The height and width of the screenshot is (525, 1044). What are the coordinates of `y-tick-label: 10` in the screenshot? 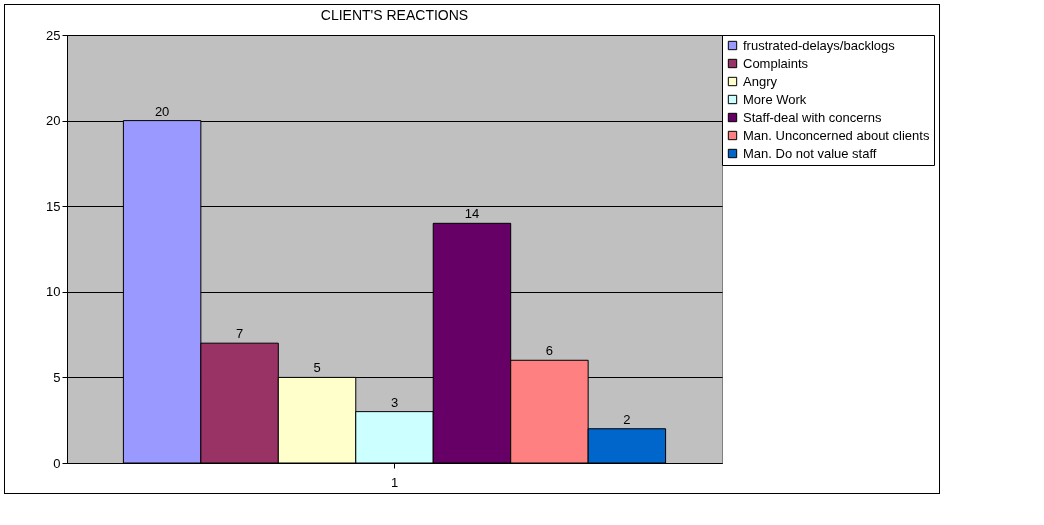 It's located at (53, 292).